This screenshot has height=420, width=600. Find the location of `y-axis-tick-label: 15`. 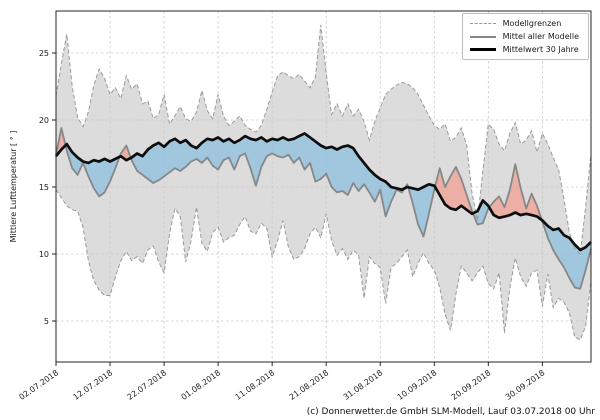

y-axis-tick-label: 15 is located at coordinates (44, 187).